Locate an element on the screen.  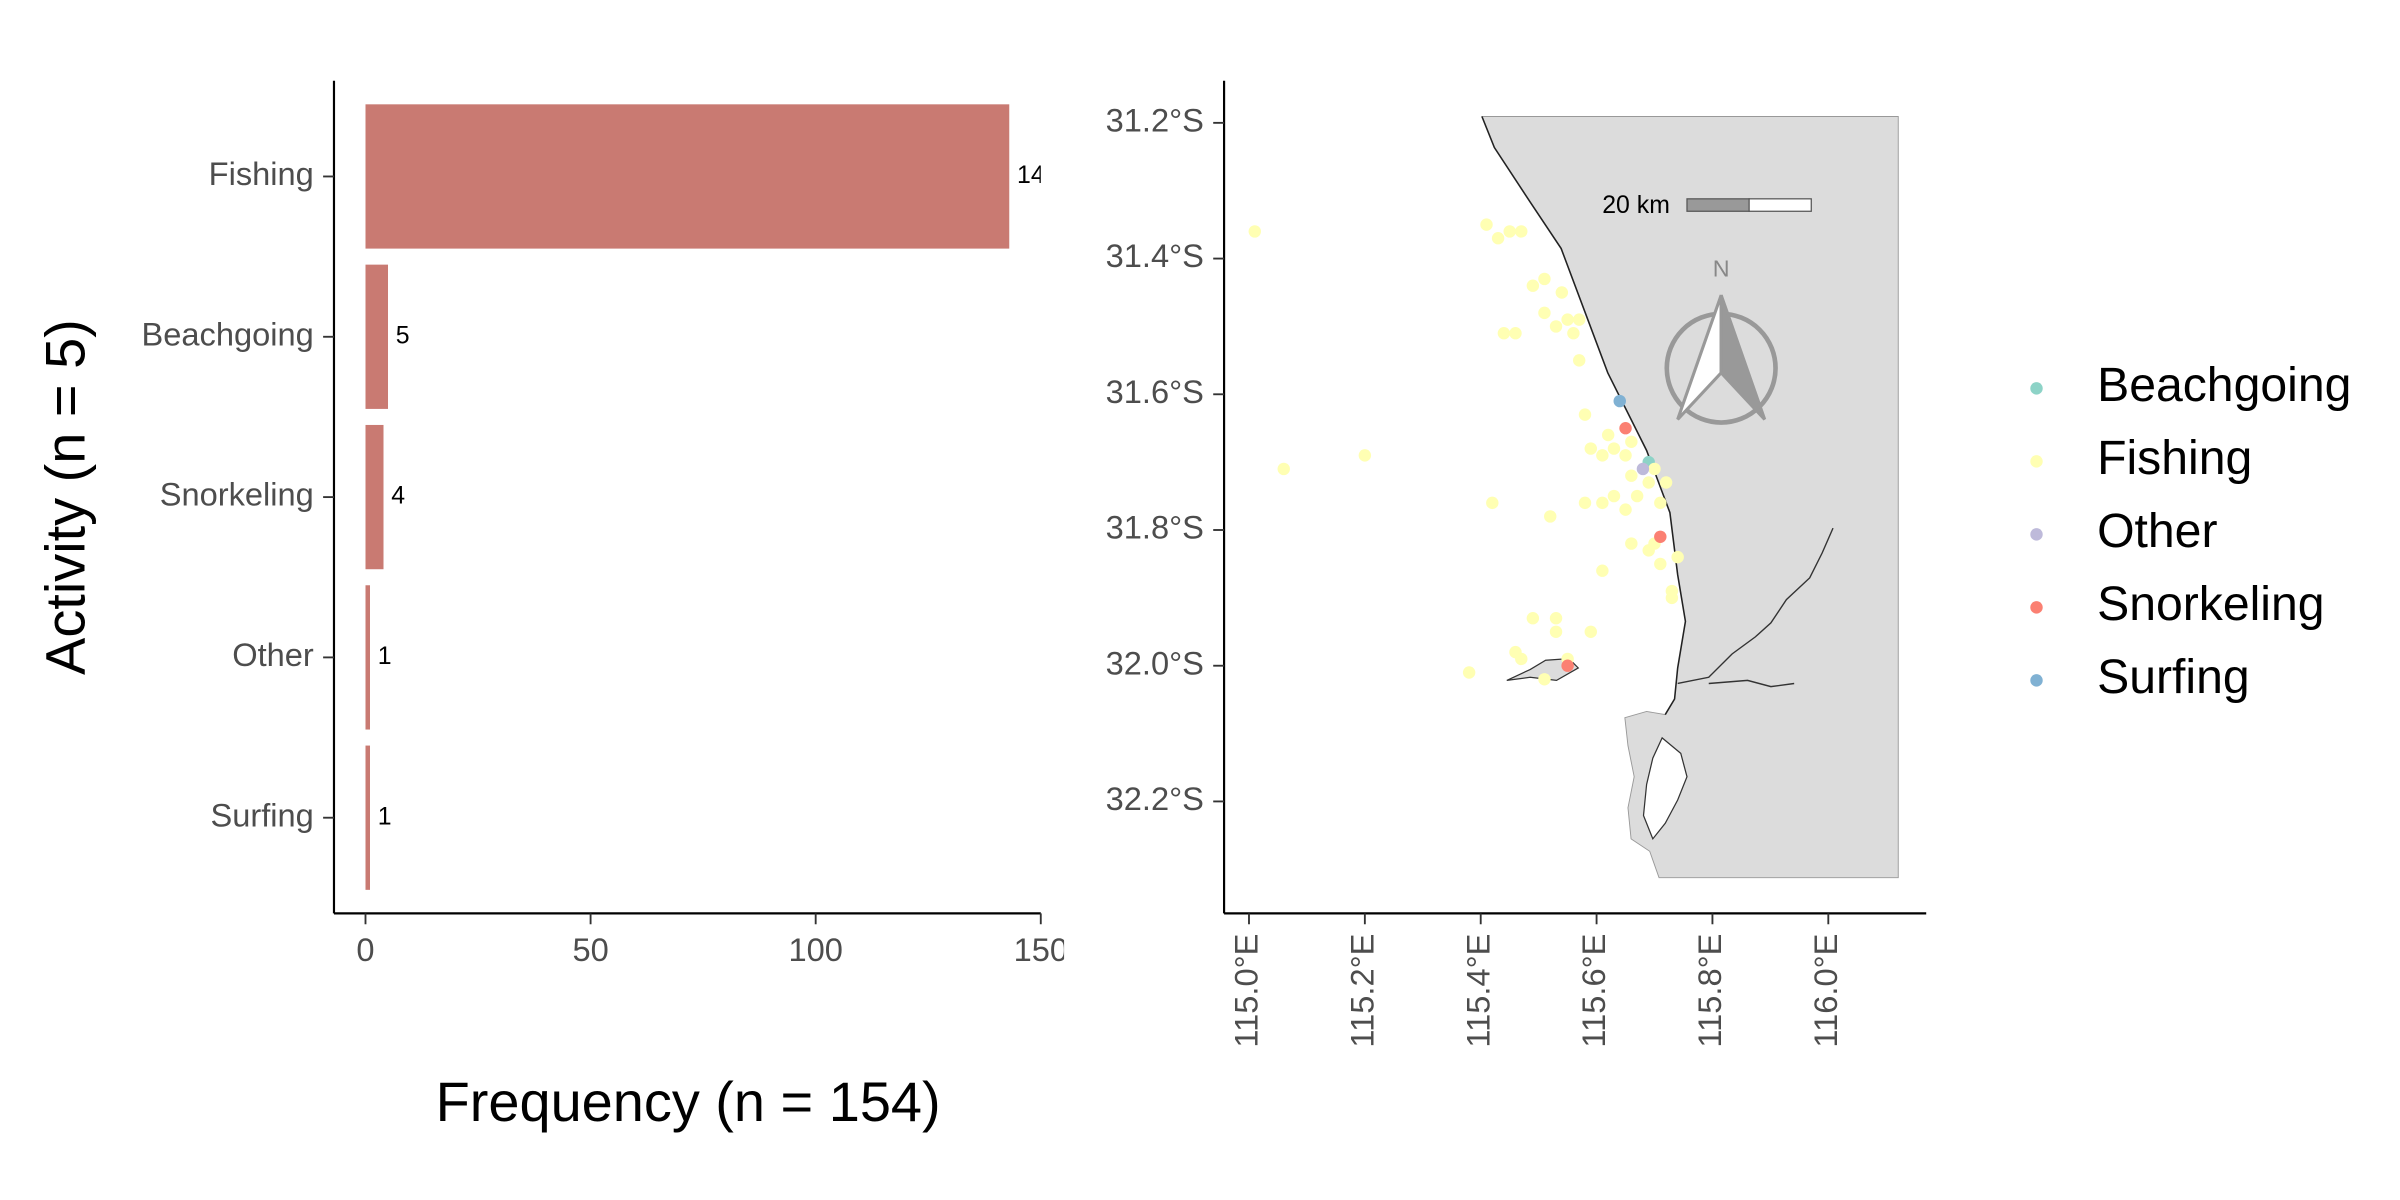
x-tick-label: 115.6°E is located at coordinates (1593, 991).